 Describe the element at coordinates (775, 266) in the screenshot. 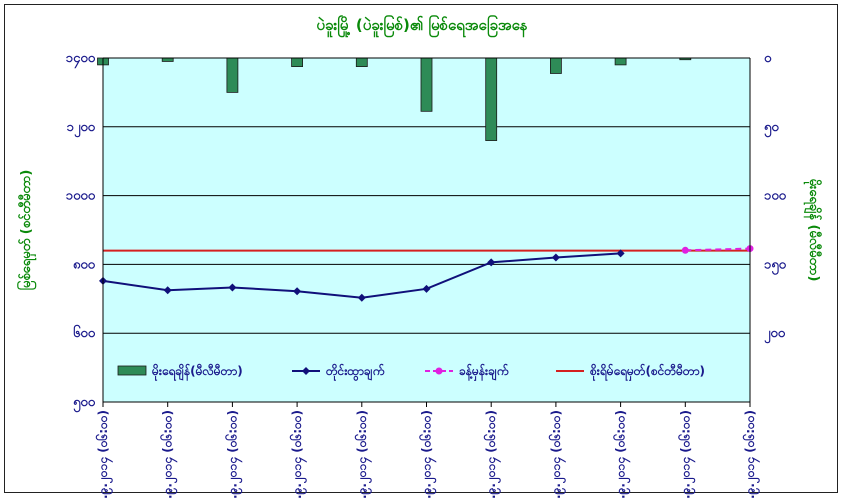

I see `y-tick-right: ၁၅၀` at that location.